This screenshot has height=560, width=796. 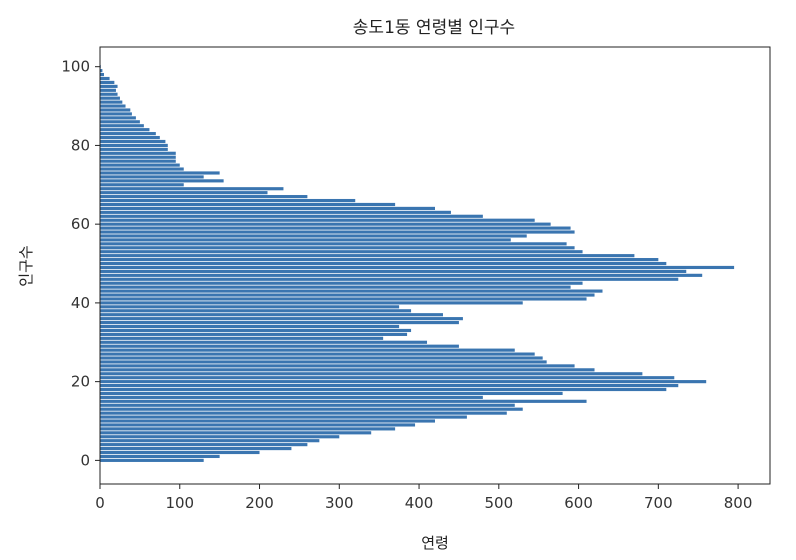 I want to click on x-axis-title: 연령, so click(x=435, y=543).